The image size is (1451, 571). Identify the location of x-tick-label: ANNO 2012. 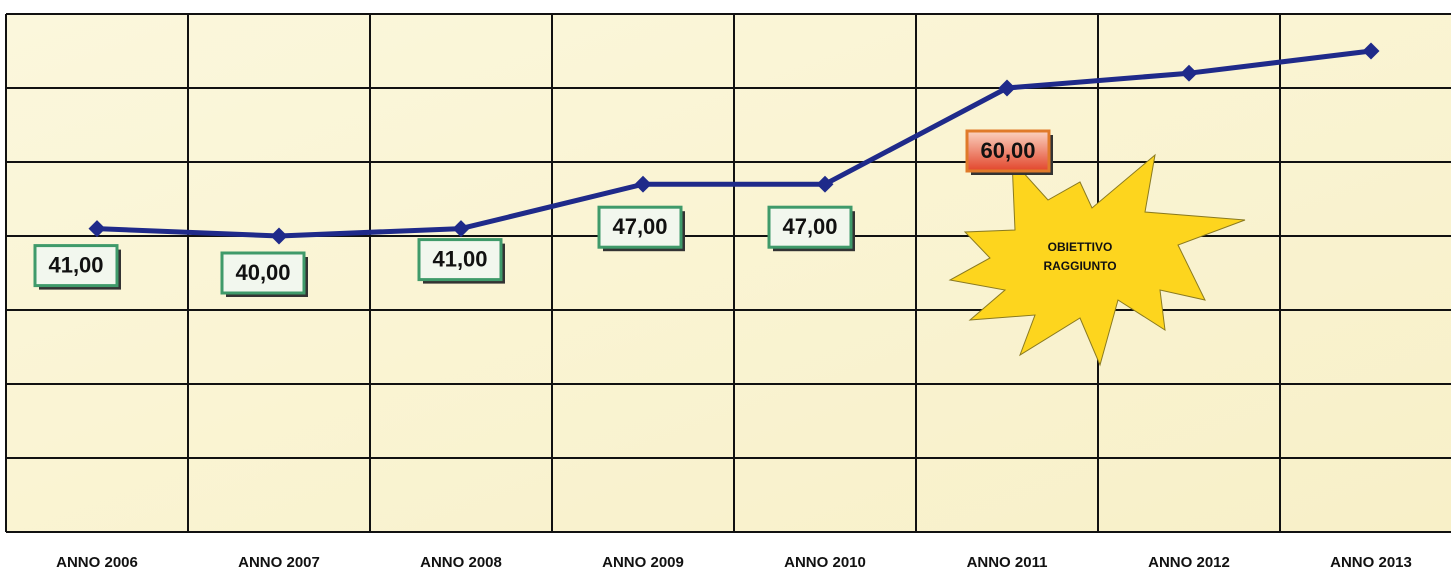
(1189, 562).